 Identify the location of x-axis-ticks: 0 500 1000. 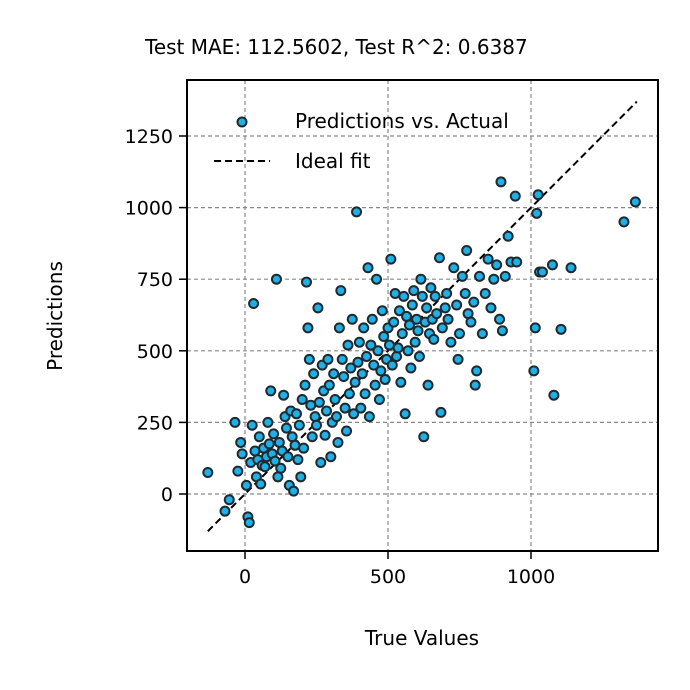
(397, 569).